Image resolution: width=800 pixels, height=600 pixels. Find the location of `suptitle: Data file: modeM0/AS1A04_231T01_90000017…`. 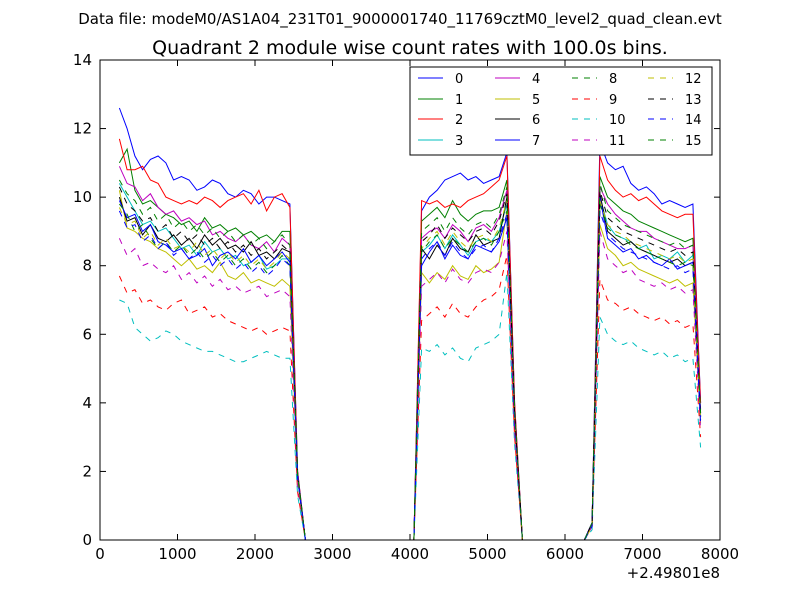

suptitle: Data file: modeM0/AS1A04_231T01_90000017… is located at coordinates (400, 19).